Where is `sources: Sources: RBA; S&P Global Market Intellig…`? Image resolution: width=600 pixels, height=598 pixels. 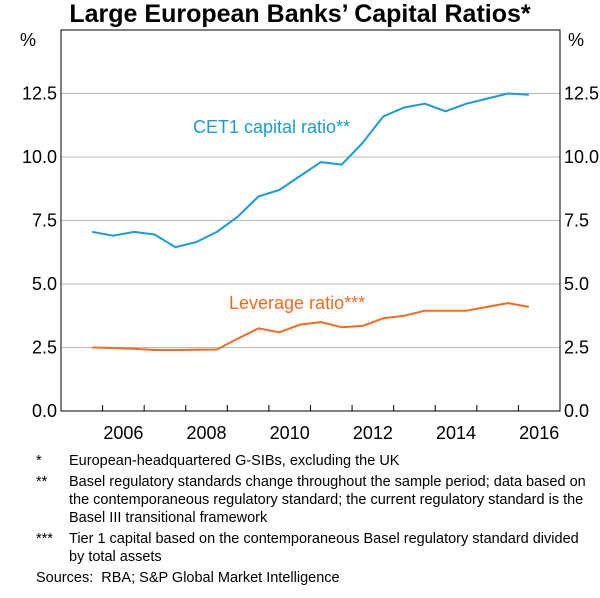 sources: Sources: RBA; S&P Global Market Intellig… is located at coordinates (188, 578).